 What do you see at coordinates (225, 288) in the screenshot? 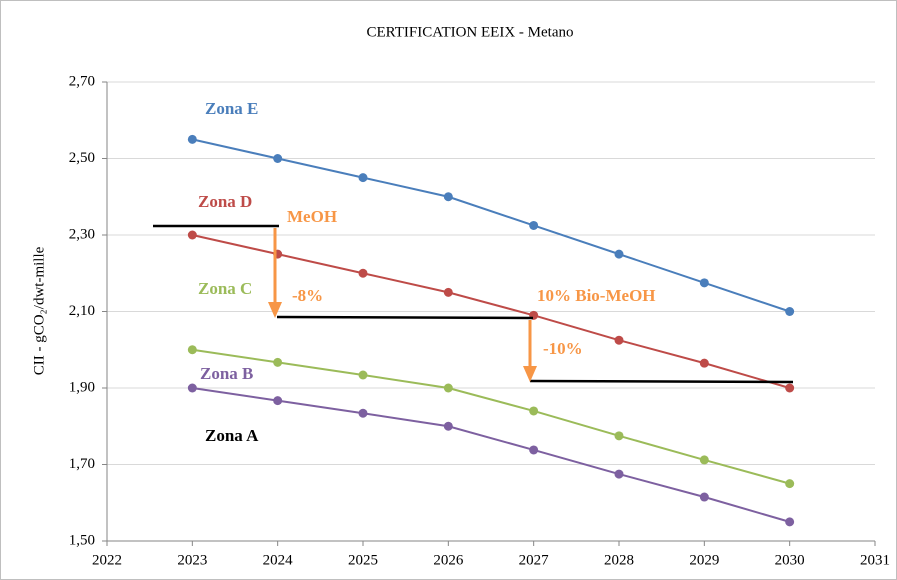
I see `series-label: Zona C` at bounding box center [225, 288].